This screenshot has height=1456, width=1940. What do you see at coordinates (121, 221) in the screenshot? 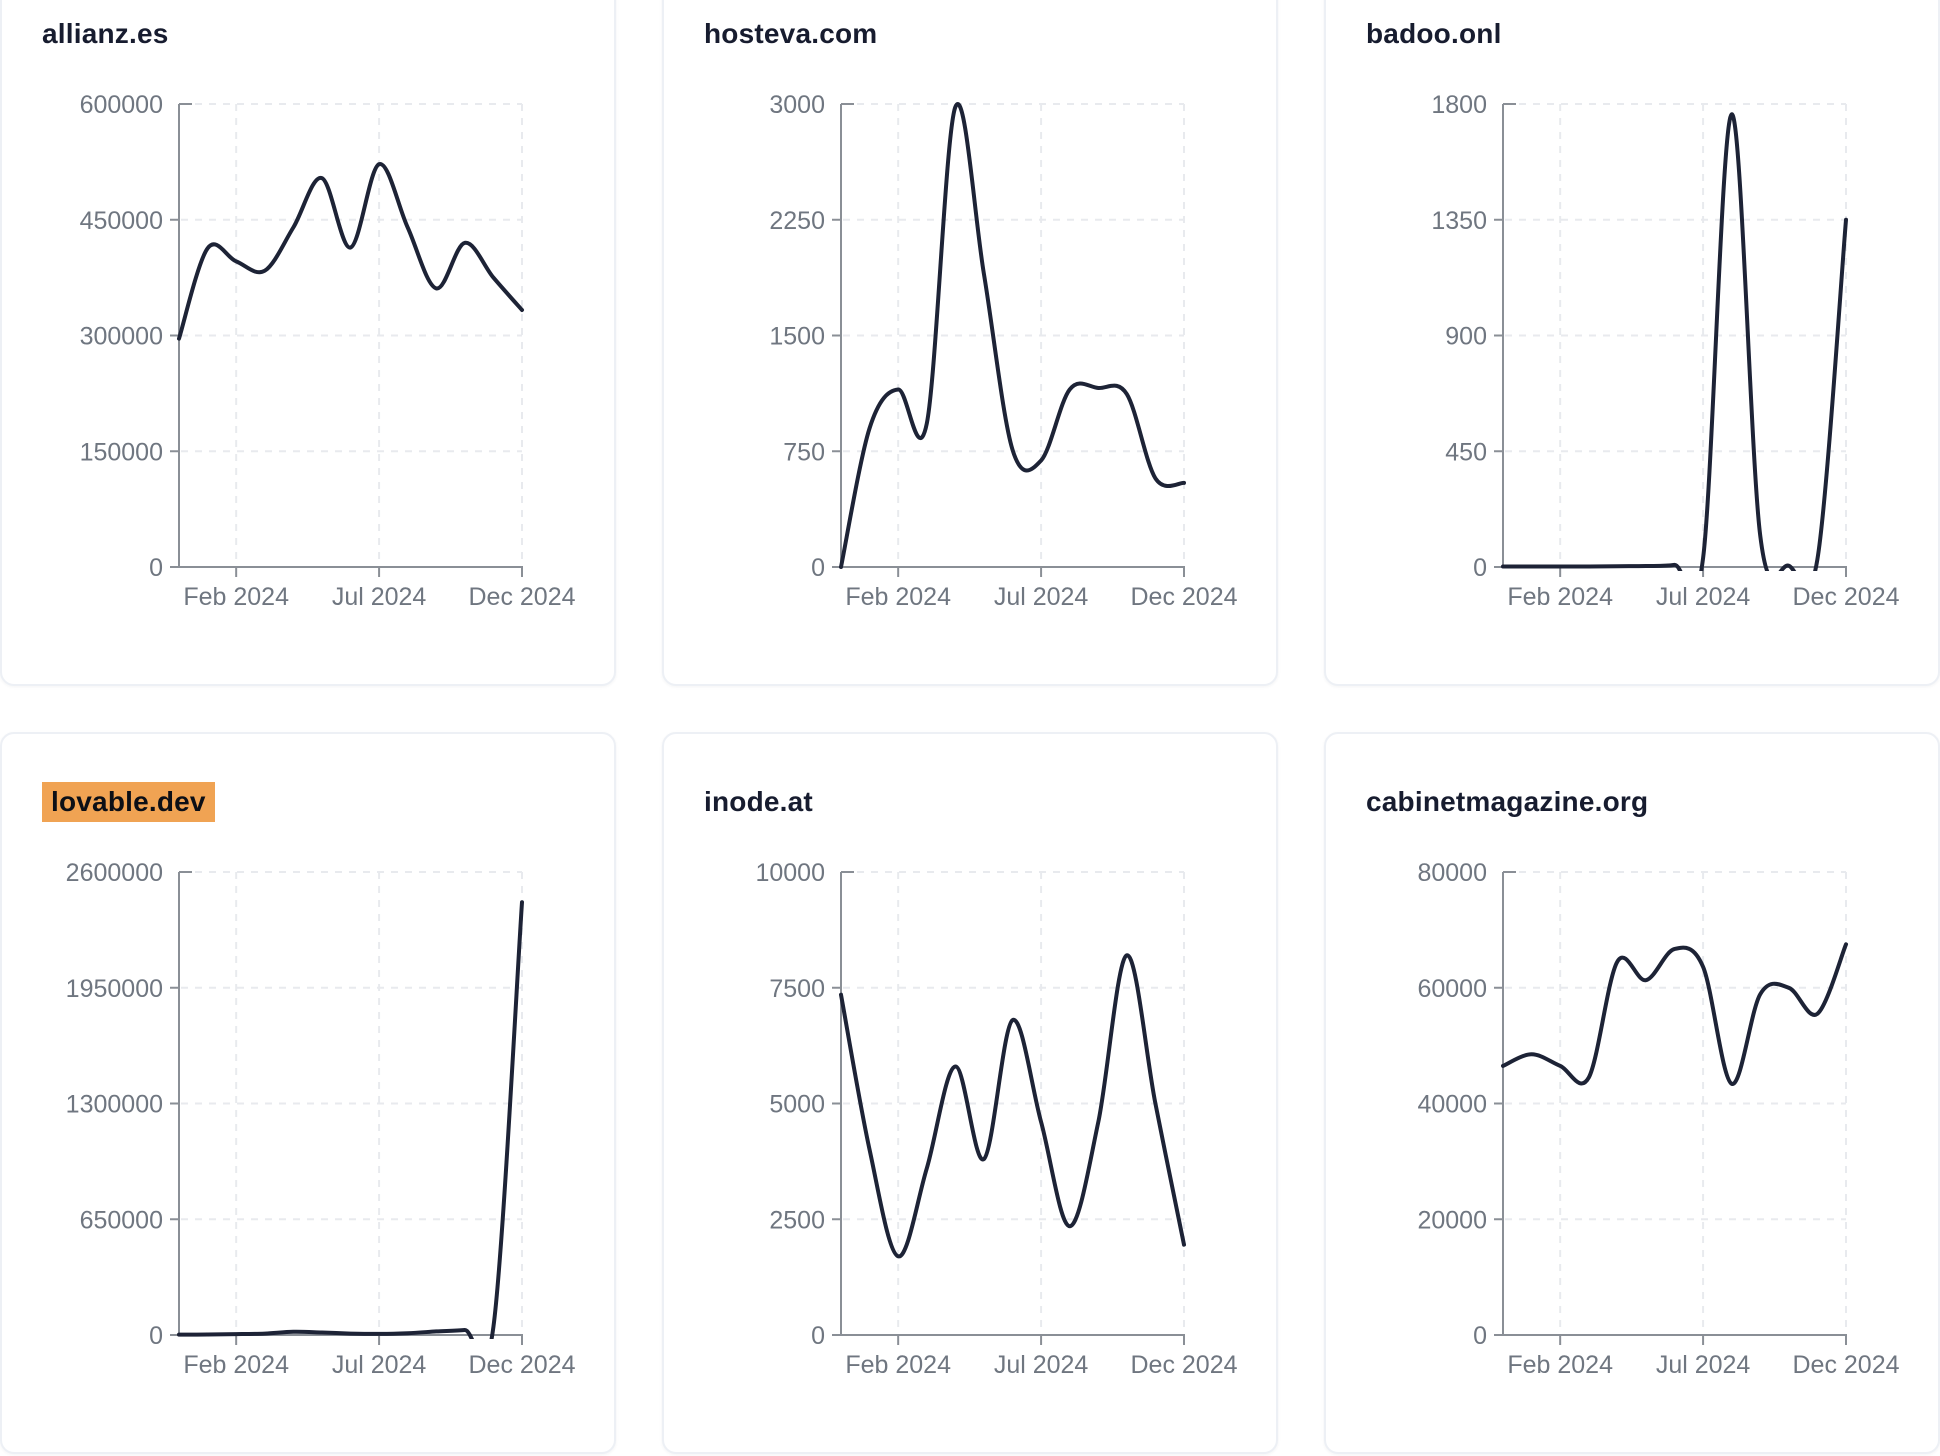
I see `y-tick-label: 450000` at bounding box center [121, 221].